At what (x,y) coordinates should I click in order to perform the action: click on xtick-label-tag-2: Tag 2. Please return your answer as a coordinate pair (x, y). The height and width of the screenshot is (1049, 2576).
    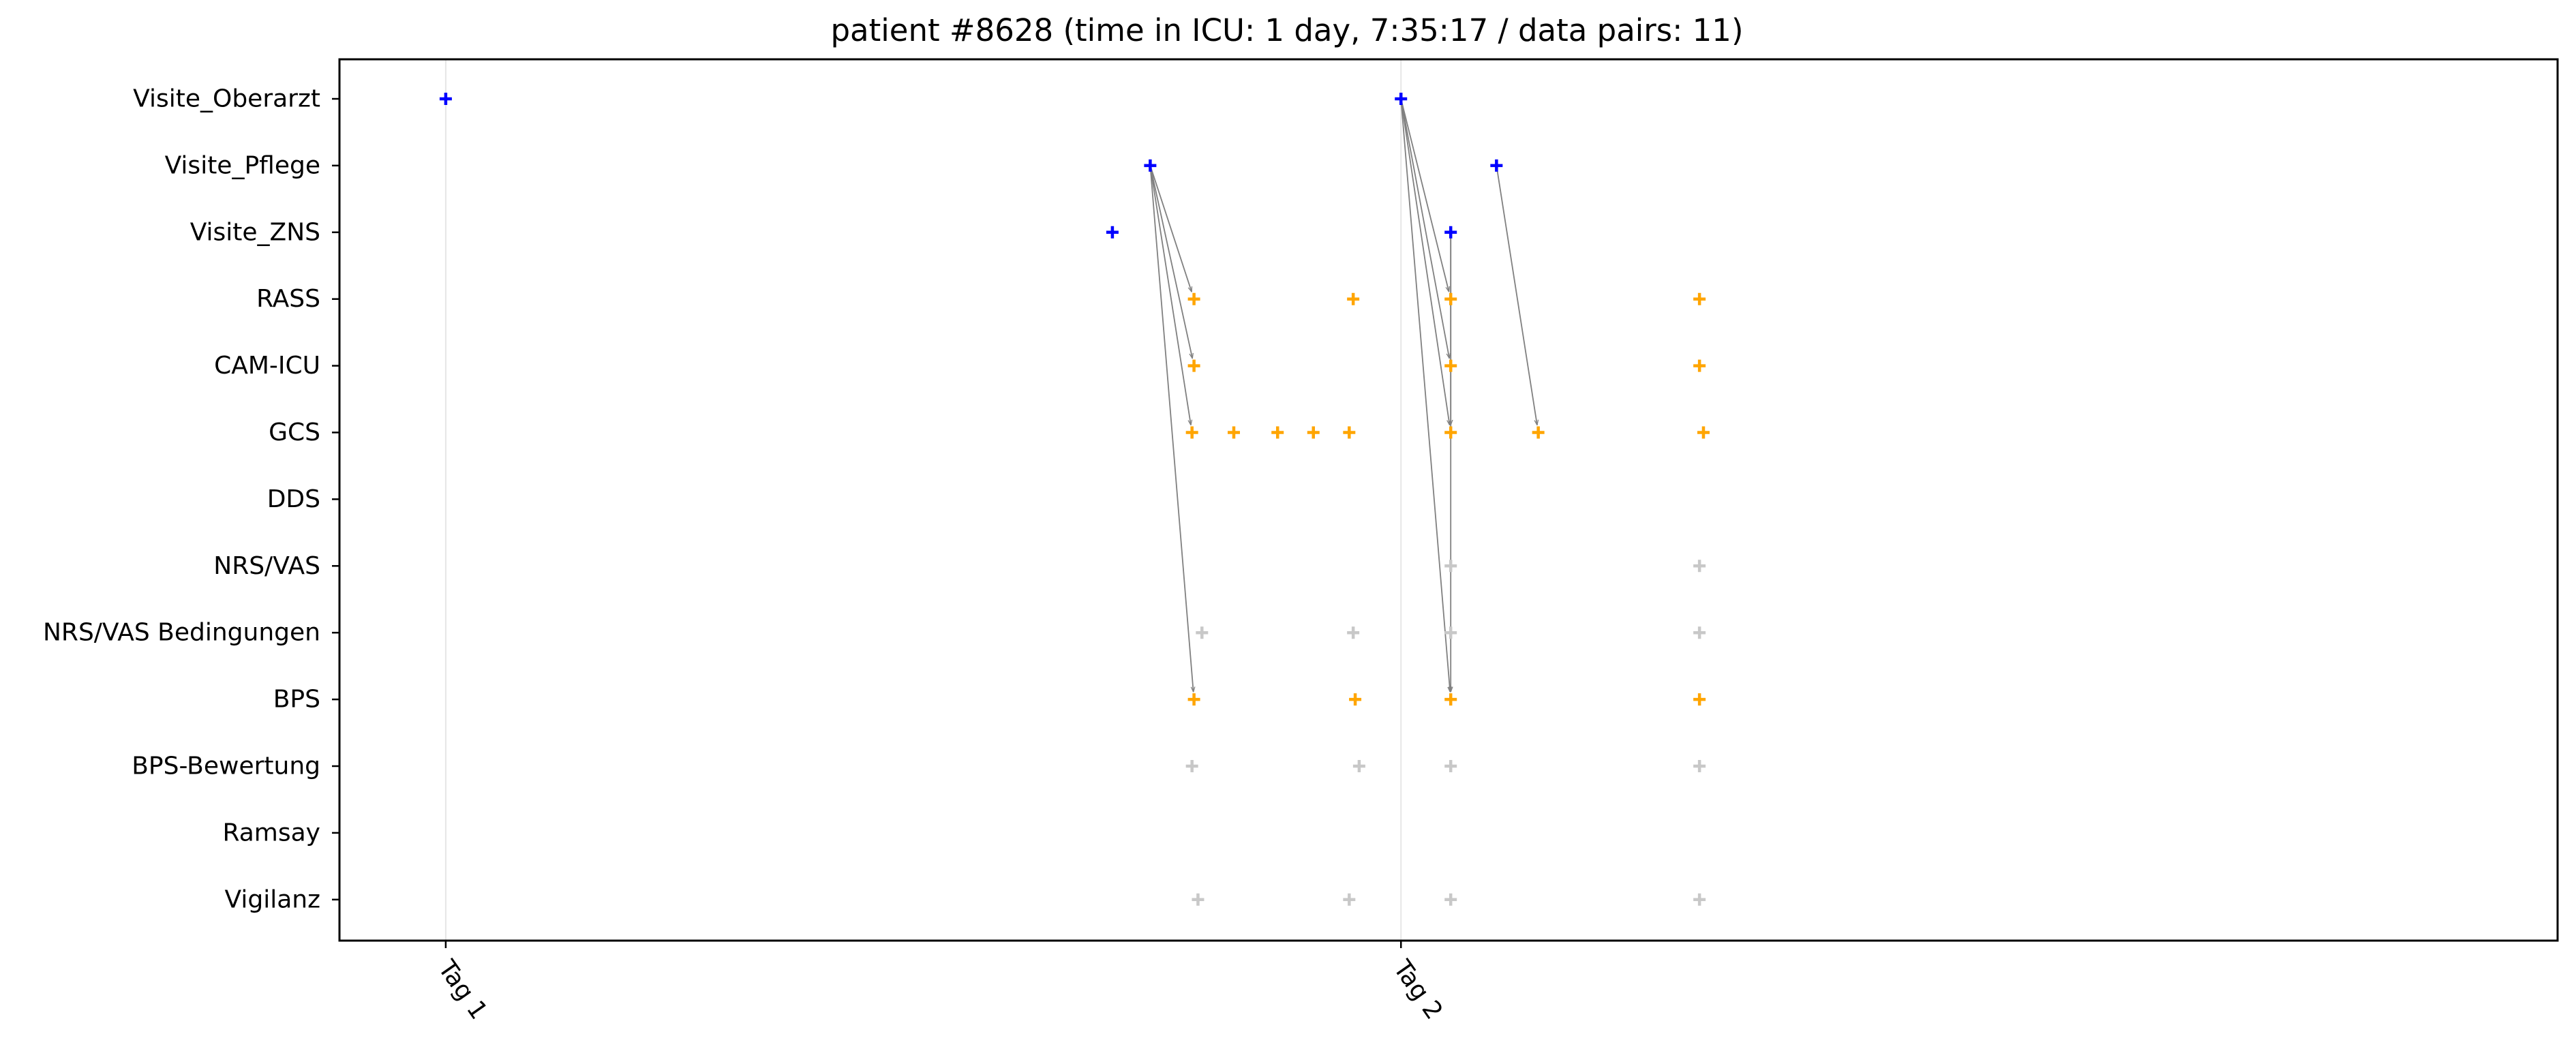
    Looking at the image, I should click on (1417, 990).